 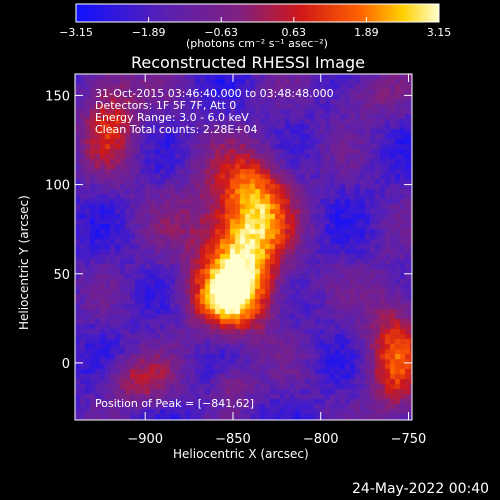 I want to click on colorbar-gradient, so click(x=257, y=13).